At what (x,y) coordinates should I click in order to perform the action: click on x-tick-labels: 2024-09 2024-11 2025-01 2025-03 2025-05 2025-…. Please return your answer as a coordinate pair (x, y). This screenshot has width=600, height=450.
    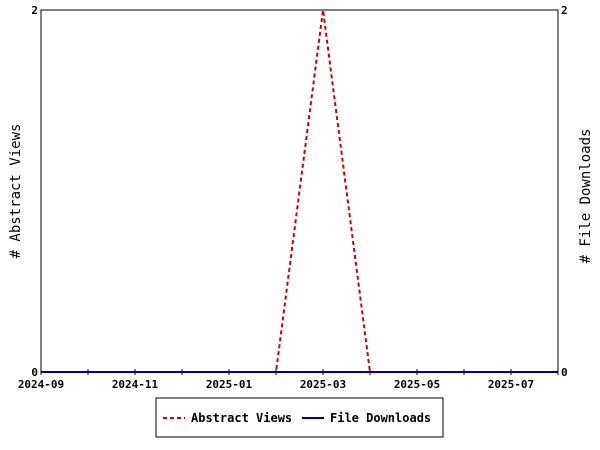
    Looking at the image, I should click on (276, 384).